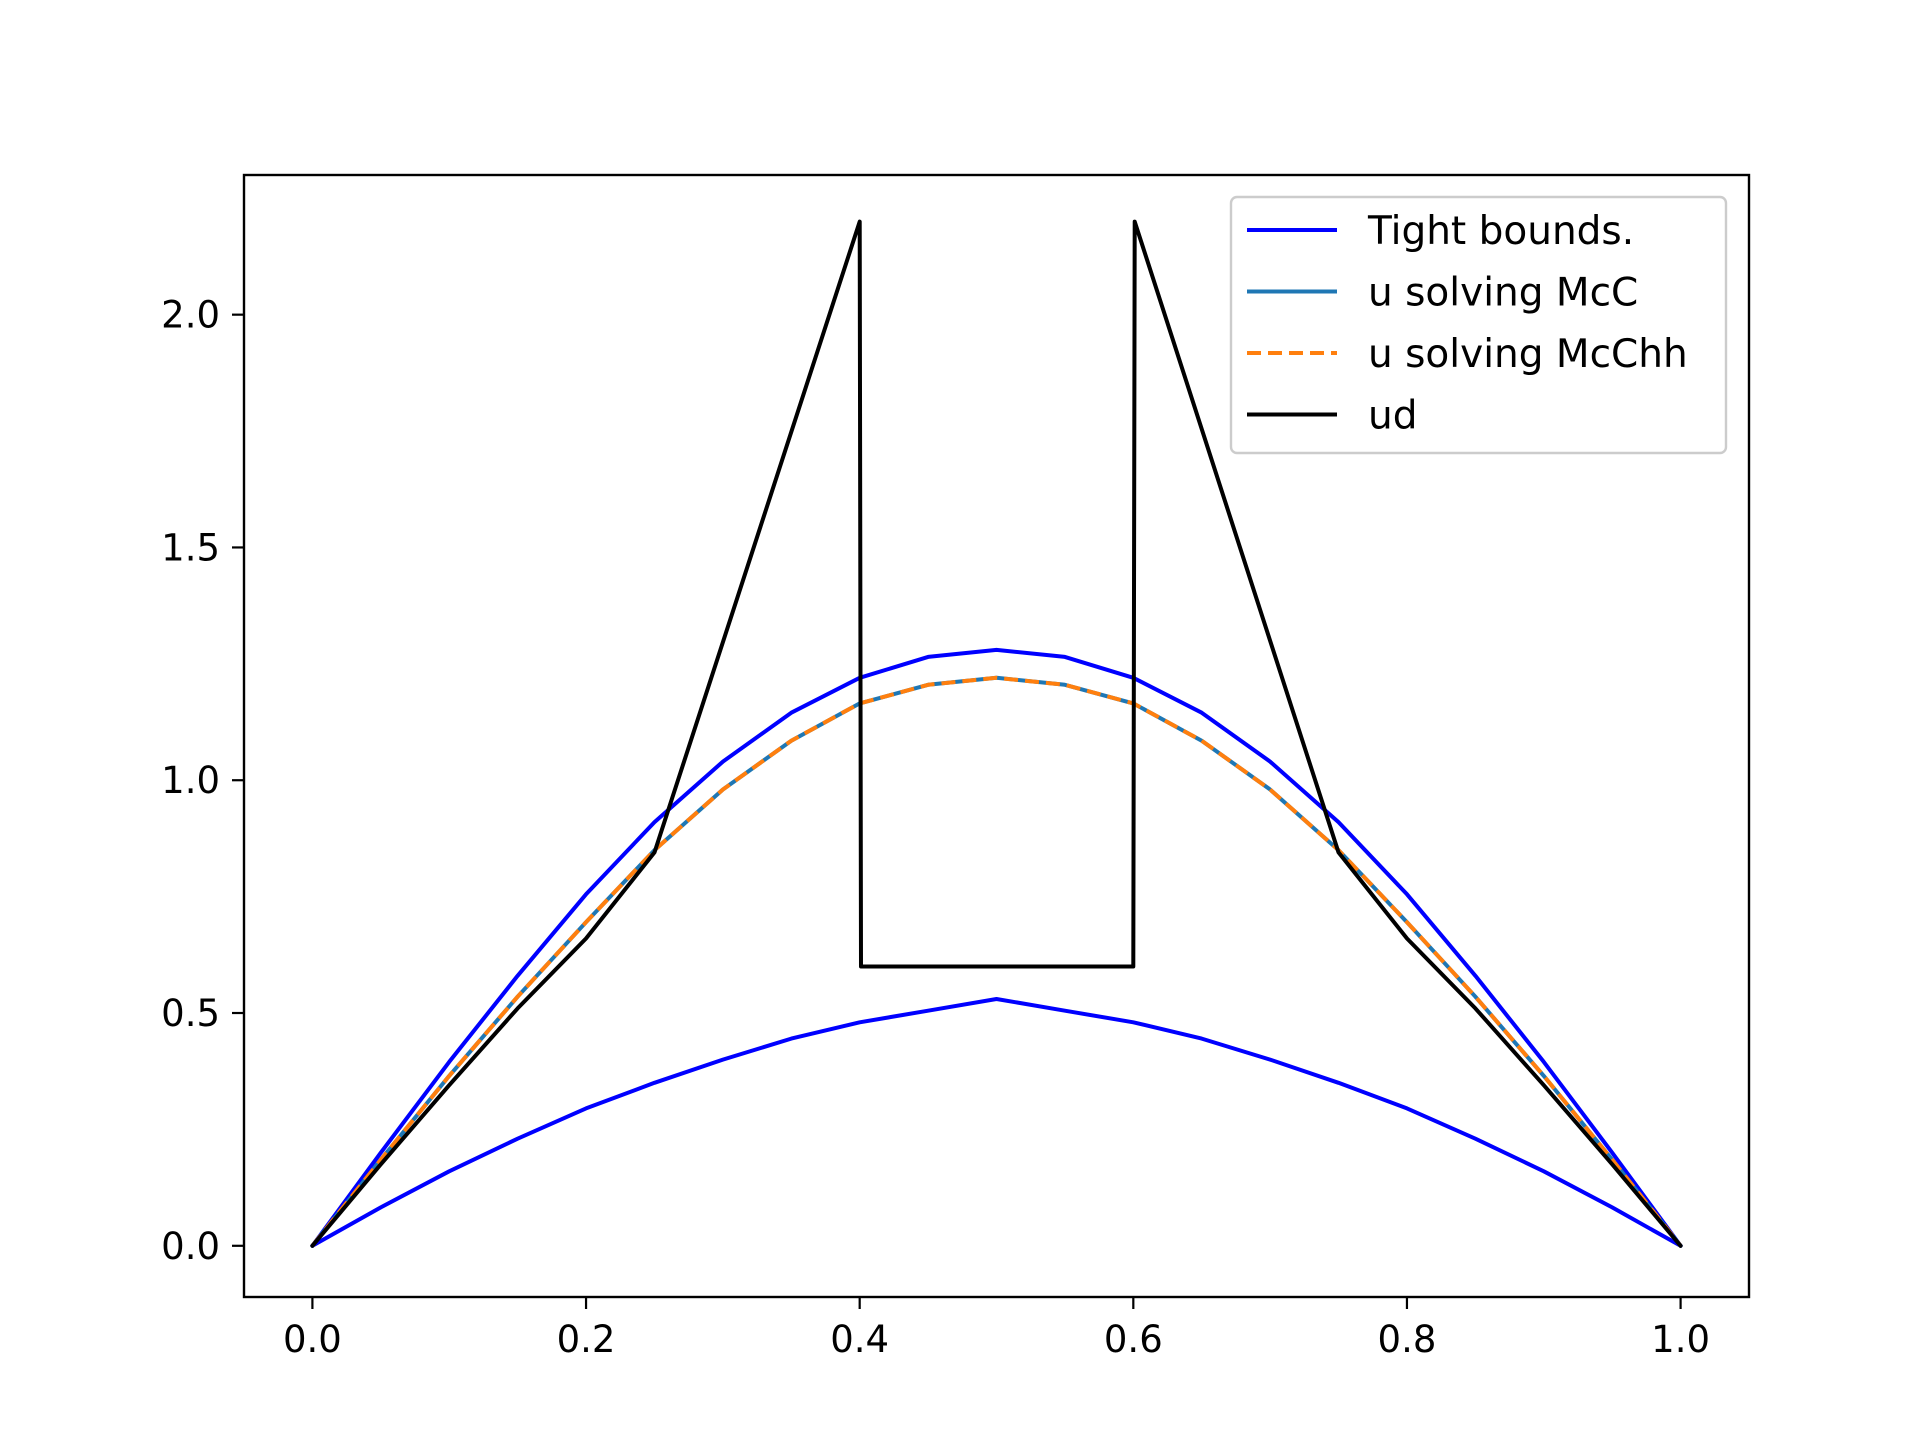 The height and width of the screenshot is (1440, 1920). Describe the element at coordinates (1680, 1339) in the screenshot. I see `x-tick-label: 1.0` at that location.